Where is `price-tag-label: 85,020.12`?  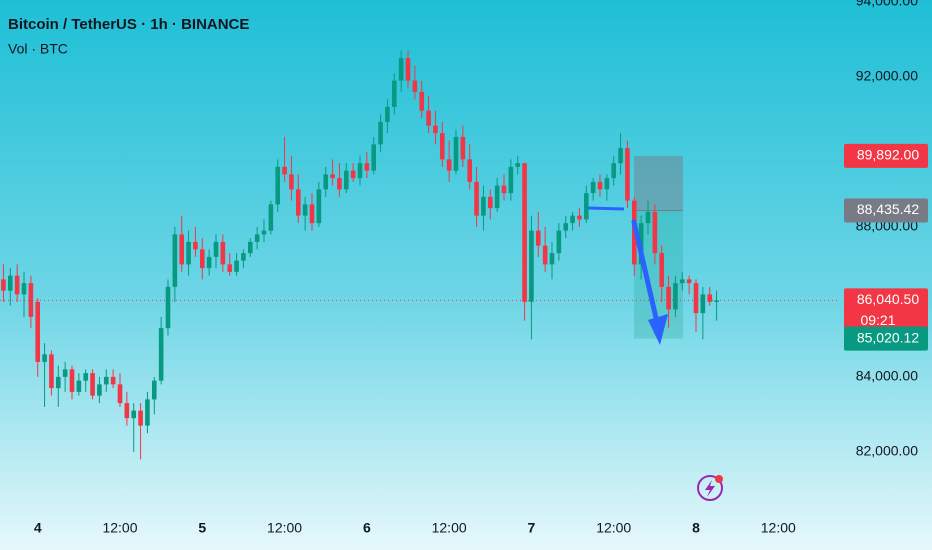
price-tag-label: 85,020.12 is located at coordinates (888, 337).